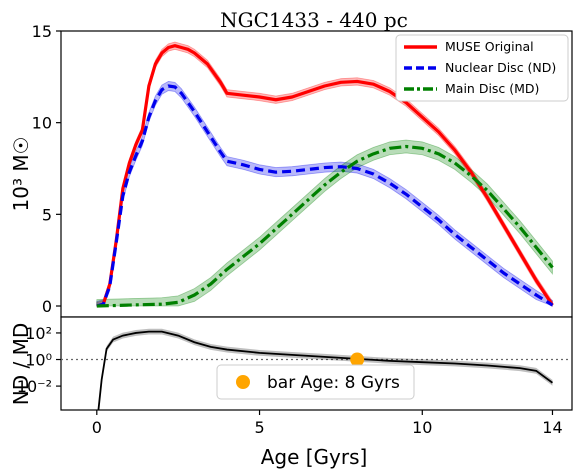 This screenshot has width=582, height=473. Describe the element at coordinates (243, 382) in the screenshot. I see `legend-bar-age-marker` at that location.